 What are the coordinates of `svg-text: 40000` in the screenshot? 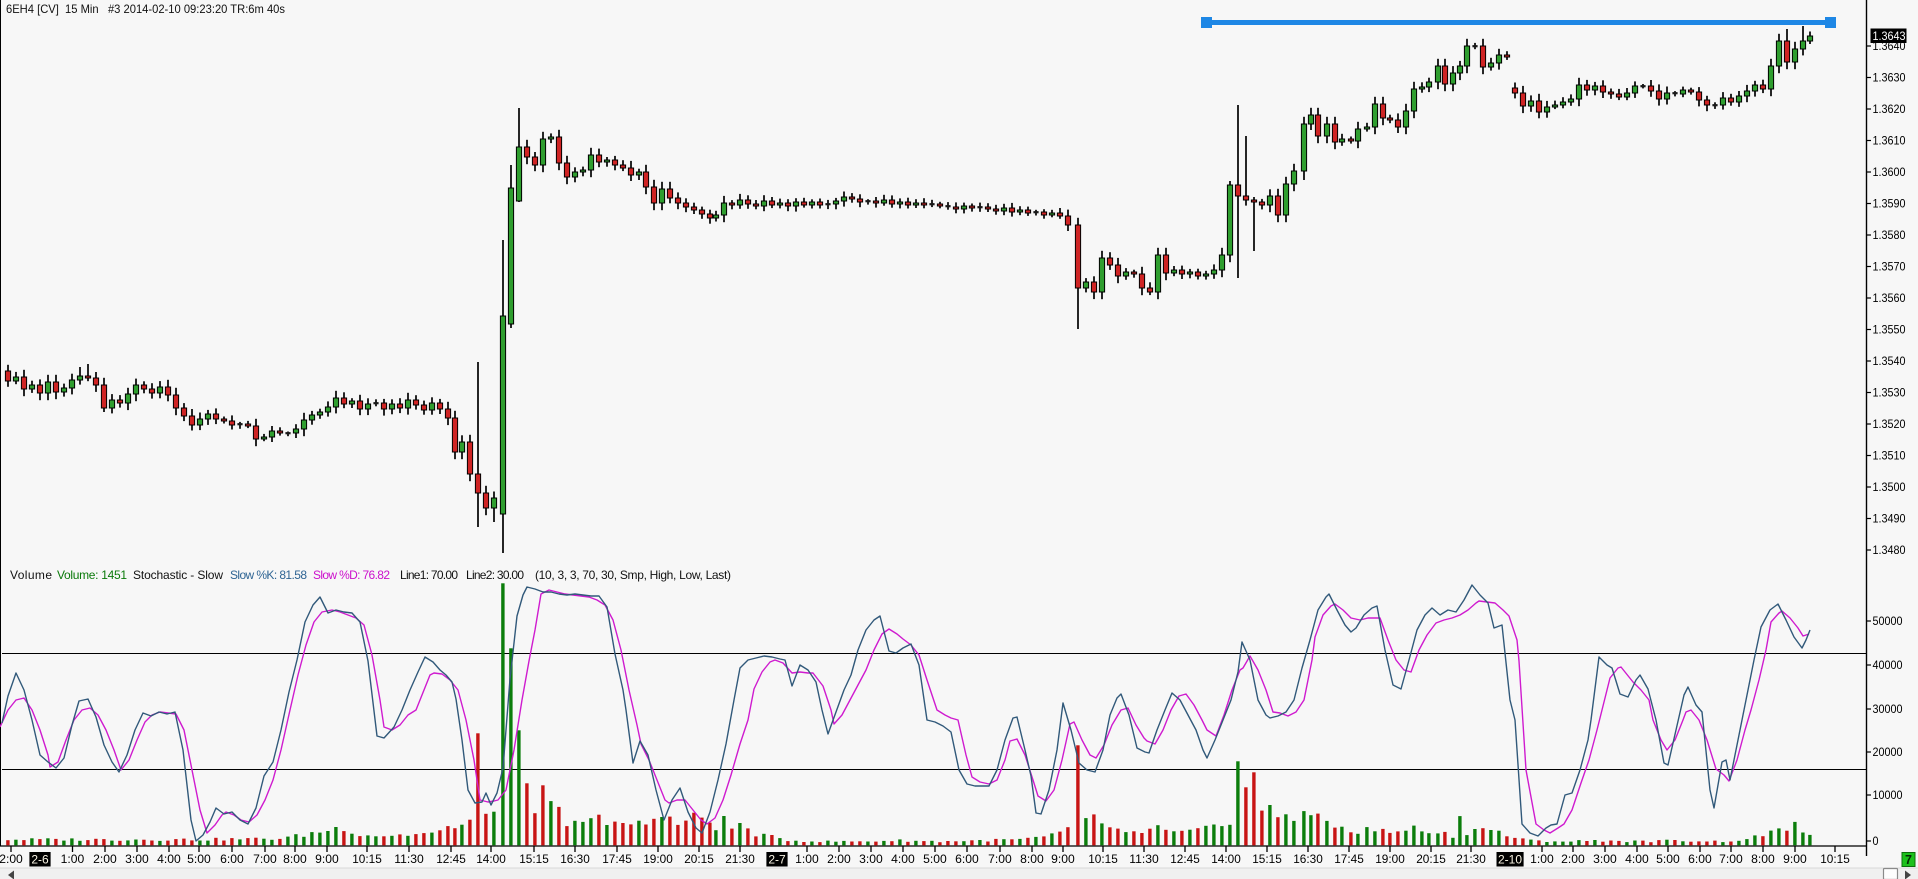 It's located at (1888, 665).